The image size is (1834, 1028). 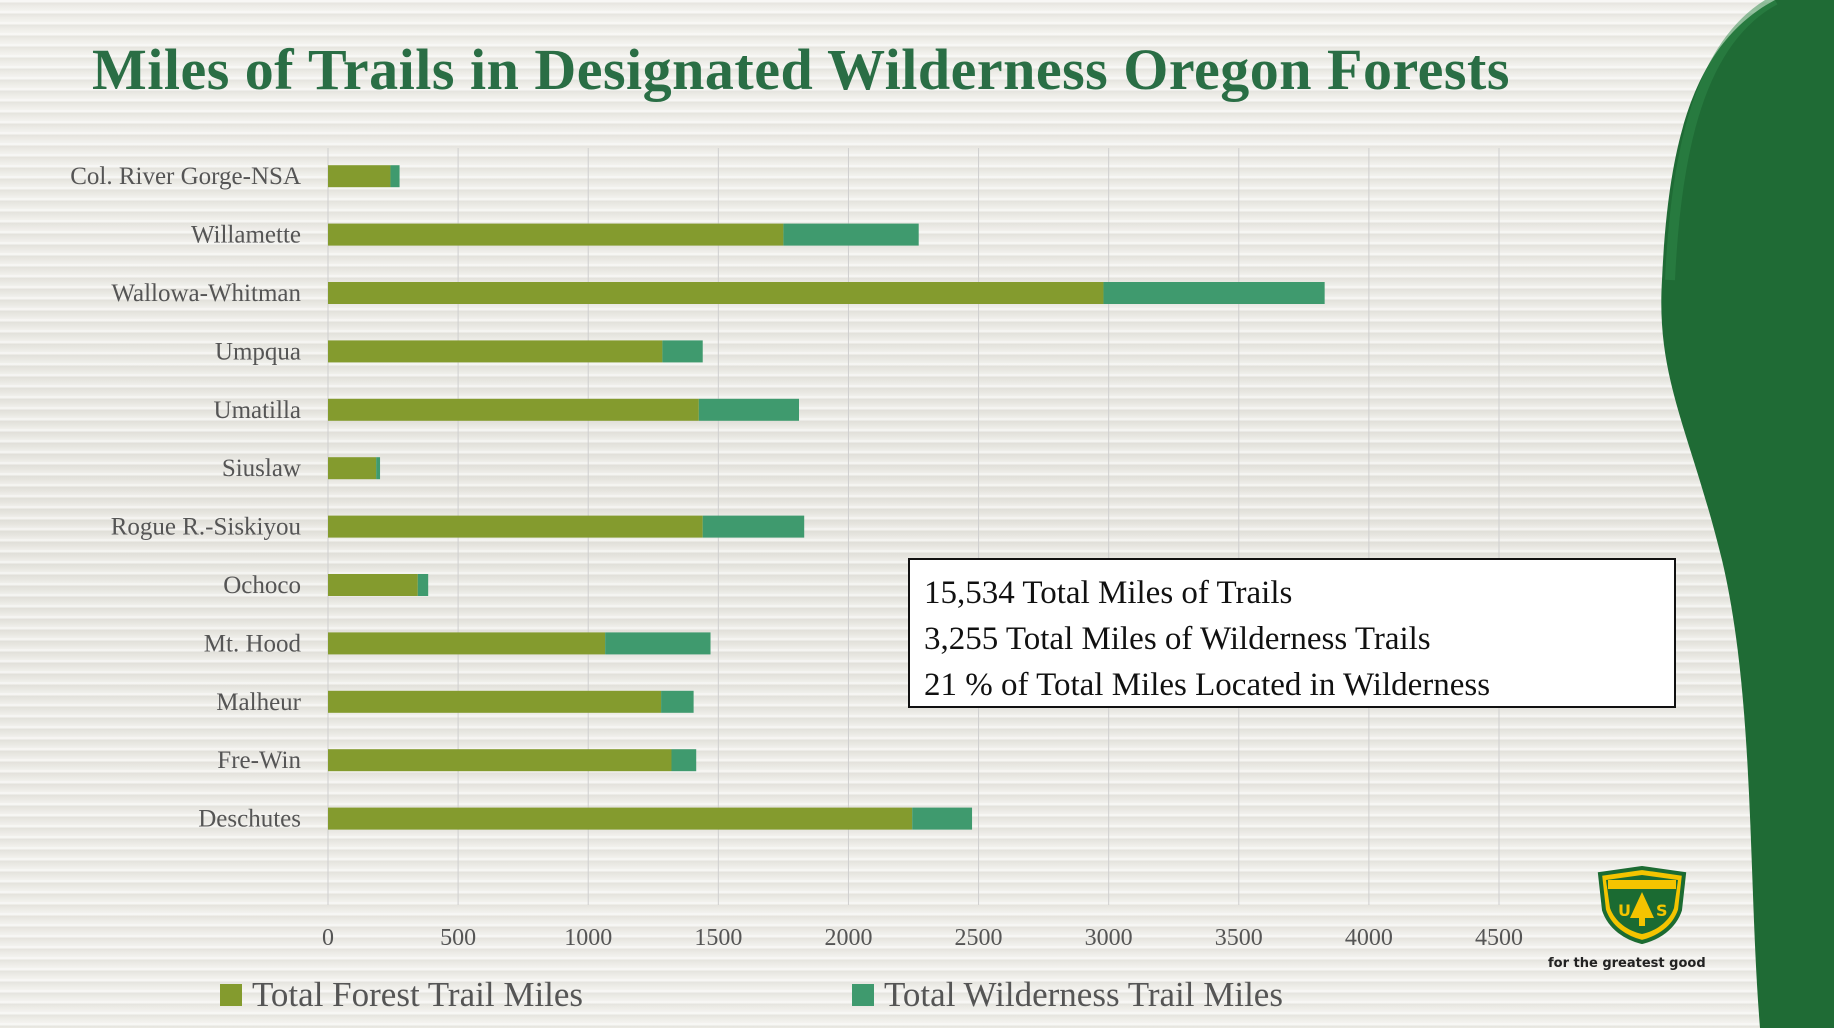 I want to click on x-tick-label: 4500, so click(x=1499, y=938).